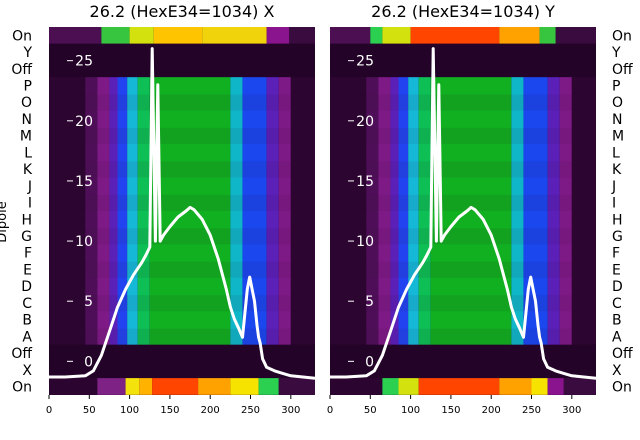 Image resolution: width=640 pixels, height=440 pixels. I want to click on row-label: H, so click(26, 220).